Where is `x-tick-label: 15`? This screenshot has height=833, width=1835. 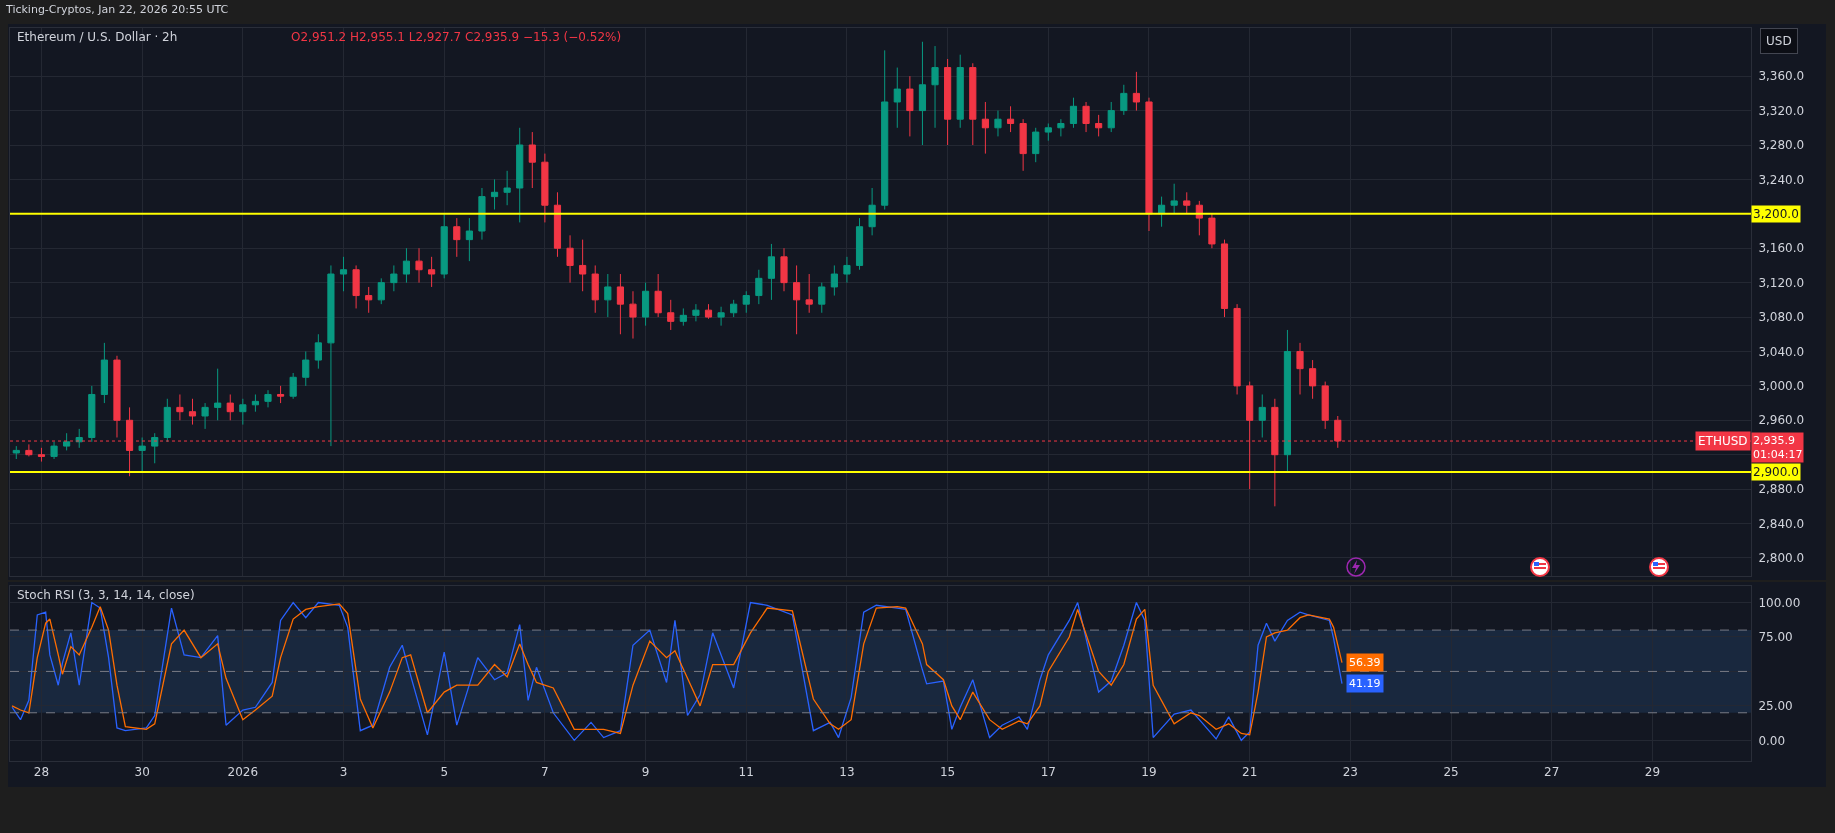 x-tick-label: 15 is located at coordinates (947, 772).